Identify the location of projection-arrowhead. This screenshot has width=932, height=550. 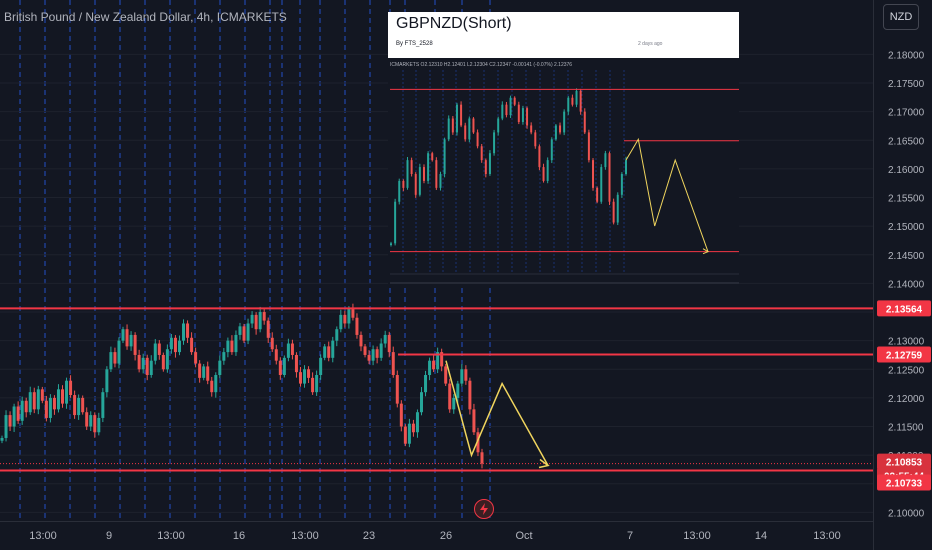
(544, 463).